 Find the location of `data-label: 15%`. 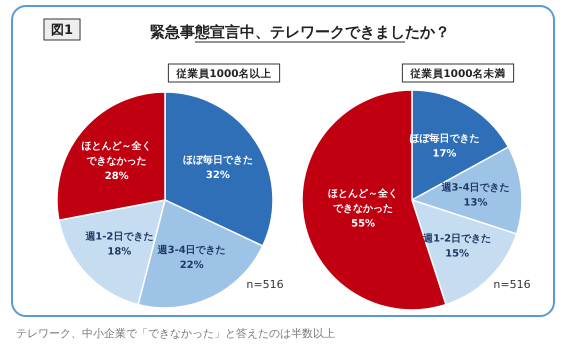

data-label: 15% is located at coordinates (457, 254).